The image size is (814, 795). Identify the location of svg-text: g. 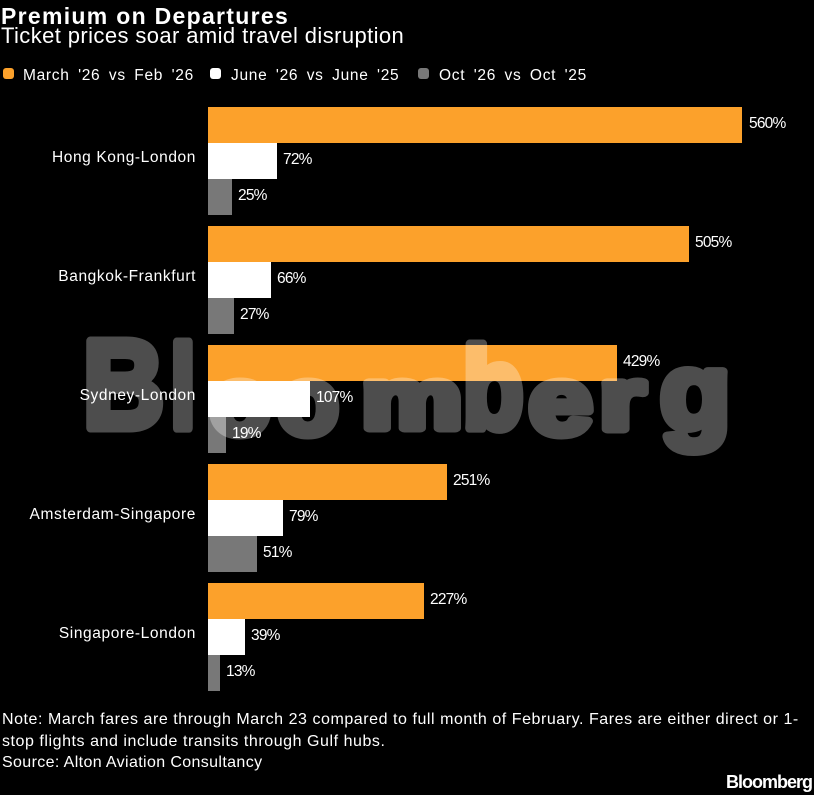
(695, 391).